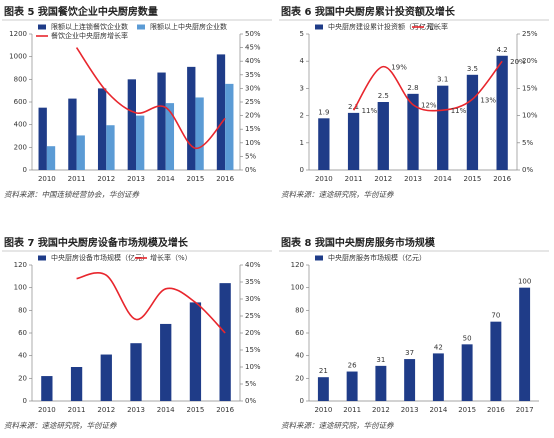 This screenshot has width=554, height=438. What do you see at coordinates (337, 425) in the screenshot?
I see `source-note: 资料来源：速途研究院，华创证券` at bounding box center [337, 425].